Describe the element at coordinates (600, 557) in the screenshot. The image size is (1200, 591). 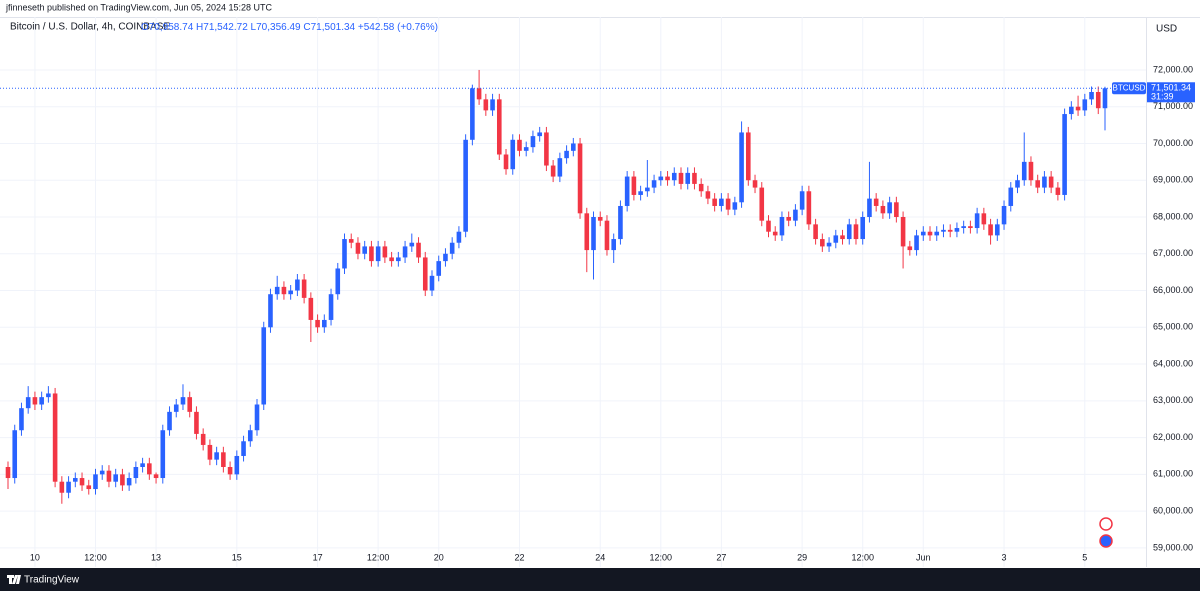
I see `x-tick-label: 24` at that location.